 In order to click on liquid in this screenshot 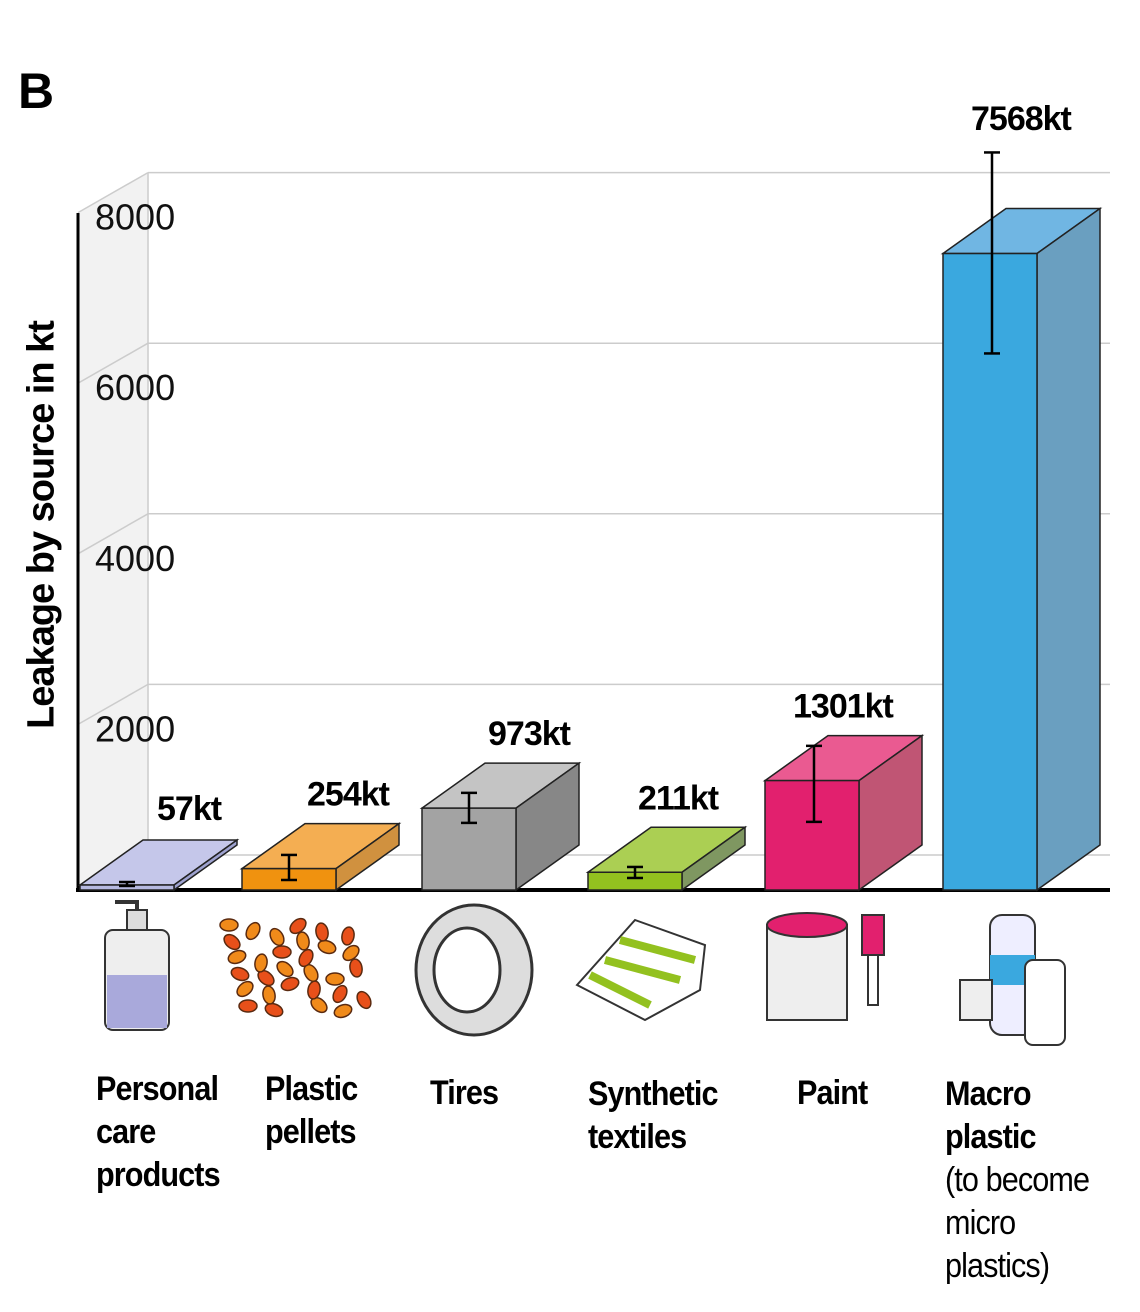, I will do `click(137, 1001)`.